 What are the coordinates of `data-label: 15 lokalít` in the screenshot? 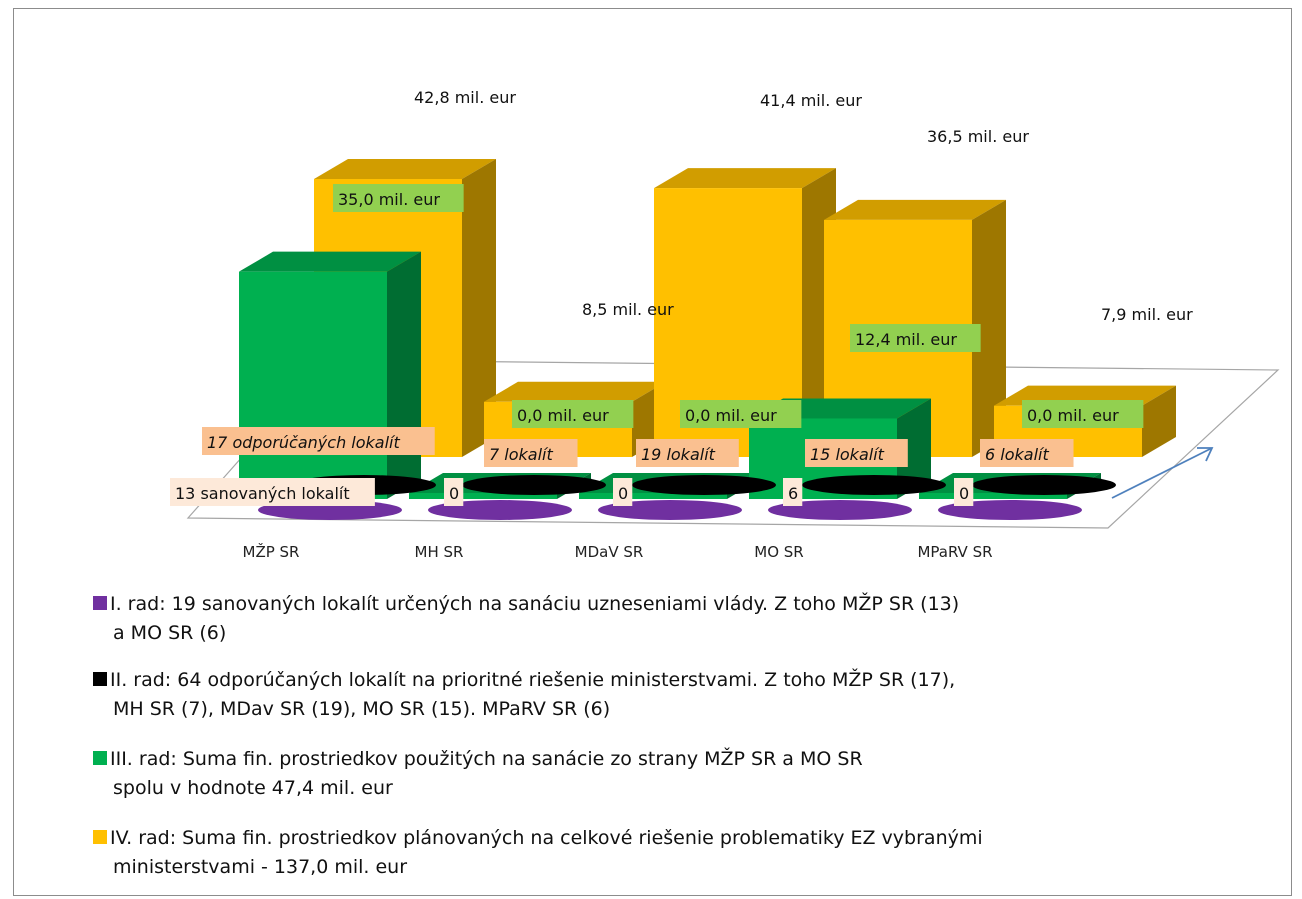 It's located at (847, 454).